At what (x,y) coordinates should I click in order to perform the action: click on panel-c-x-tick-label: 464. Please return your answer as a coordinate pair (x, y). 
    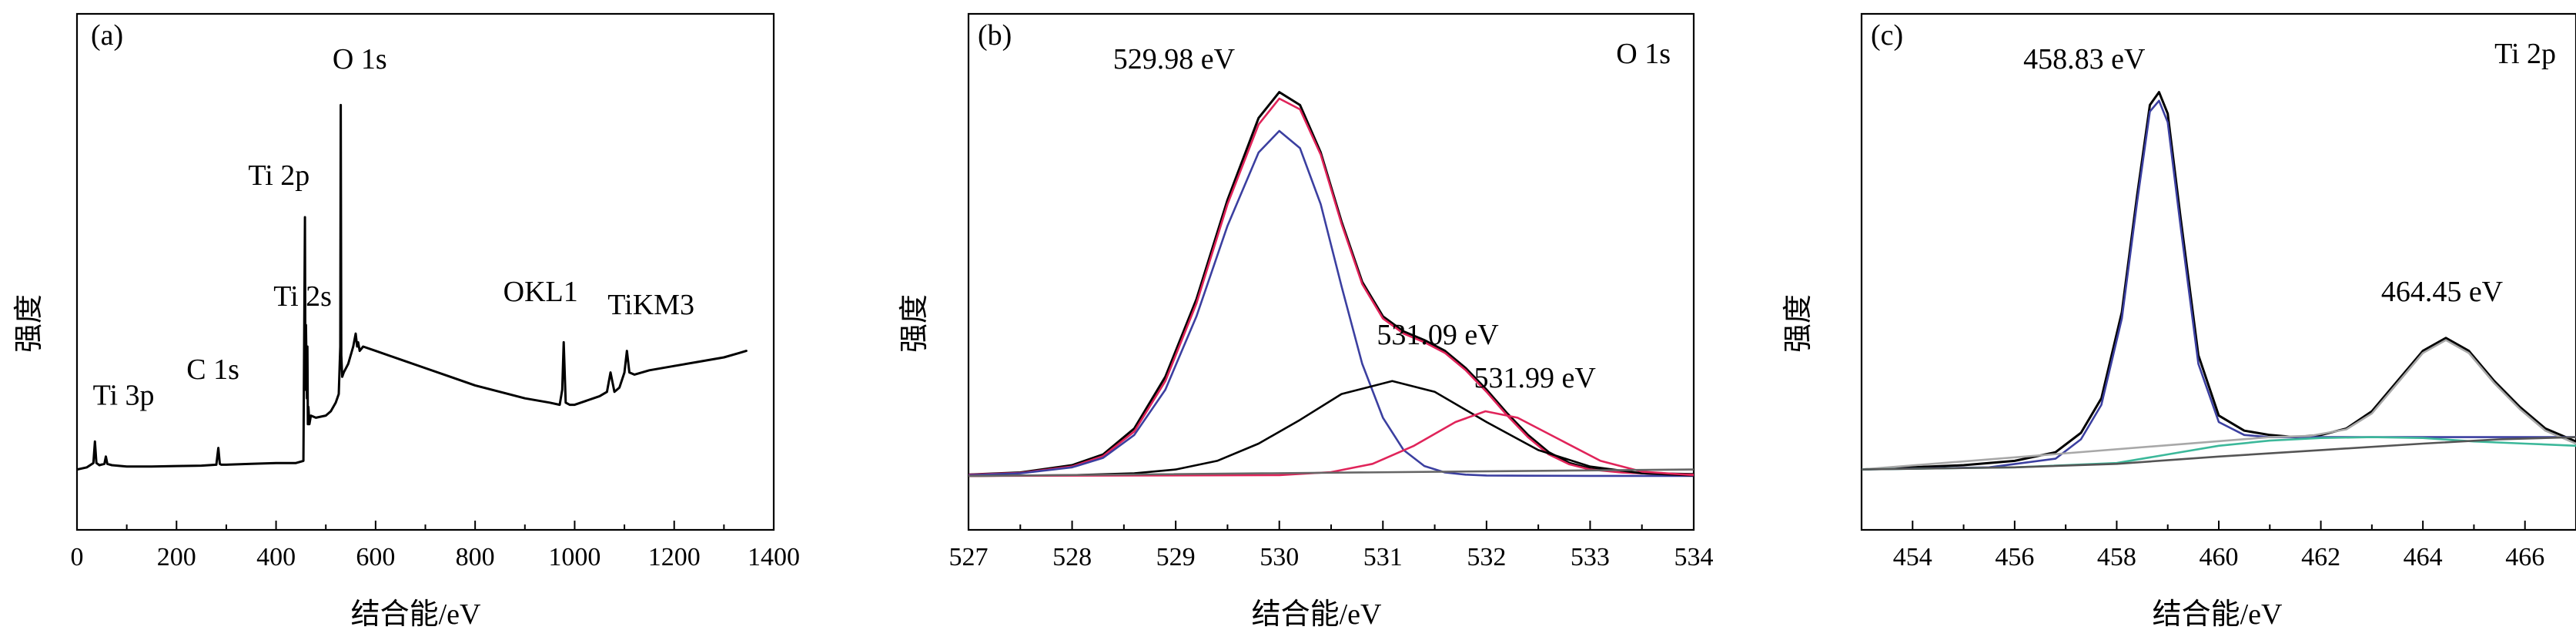
    Looking at the image, I should click on (2424, 557).